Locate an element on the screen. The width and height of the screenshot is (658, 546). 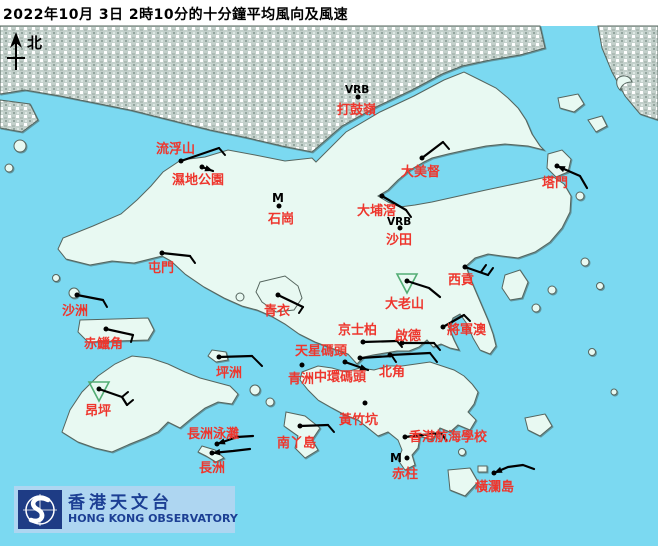
station-label: 沙田 is located at coordinates (399, 240).